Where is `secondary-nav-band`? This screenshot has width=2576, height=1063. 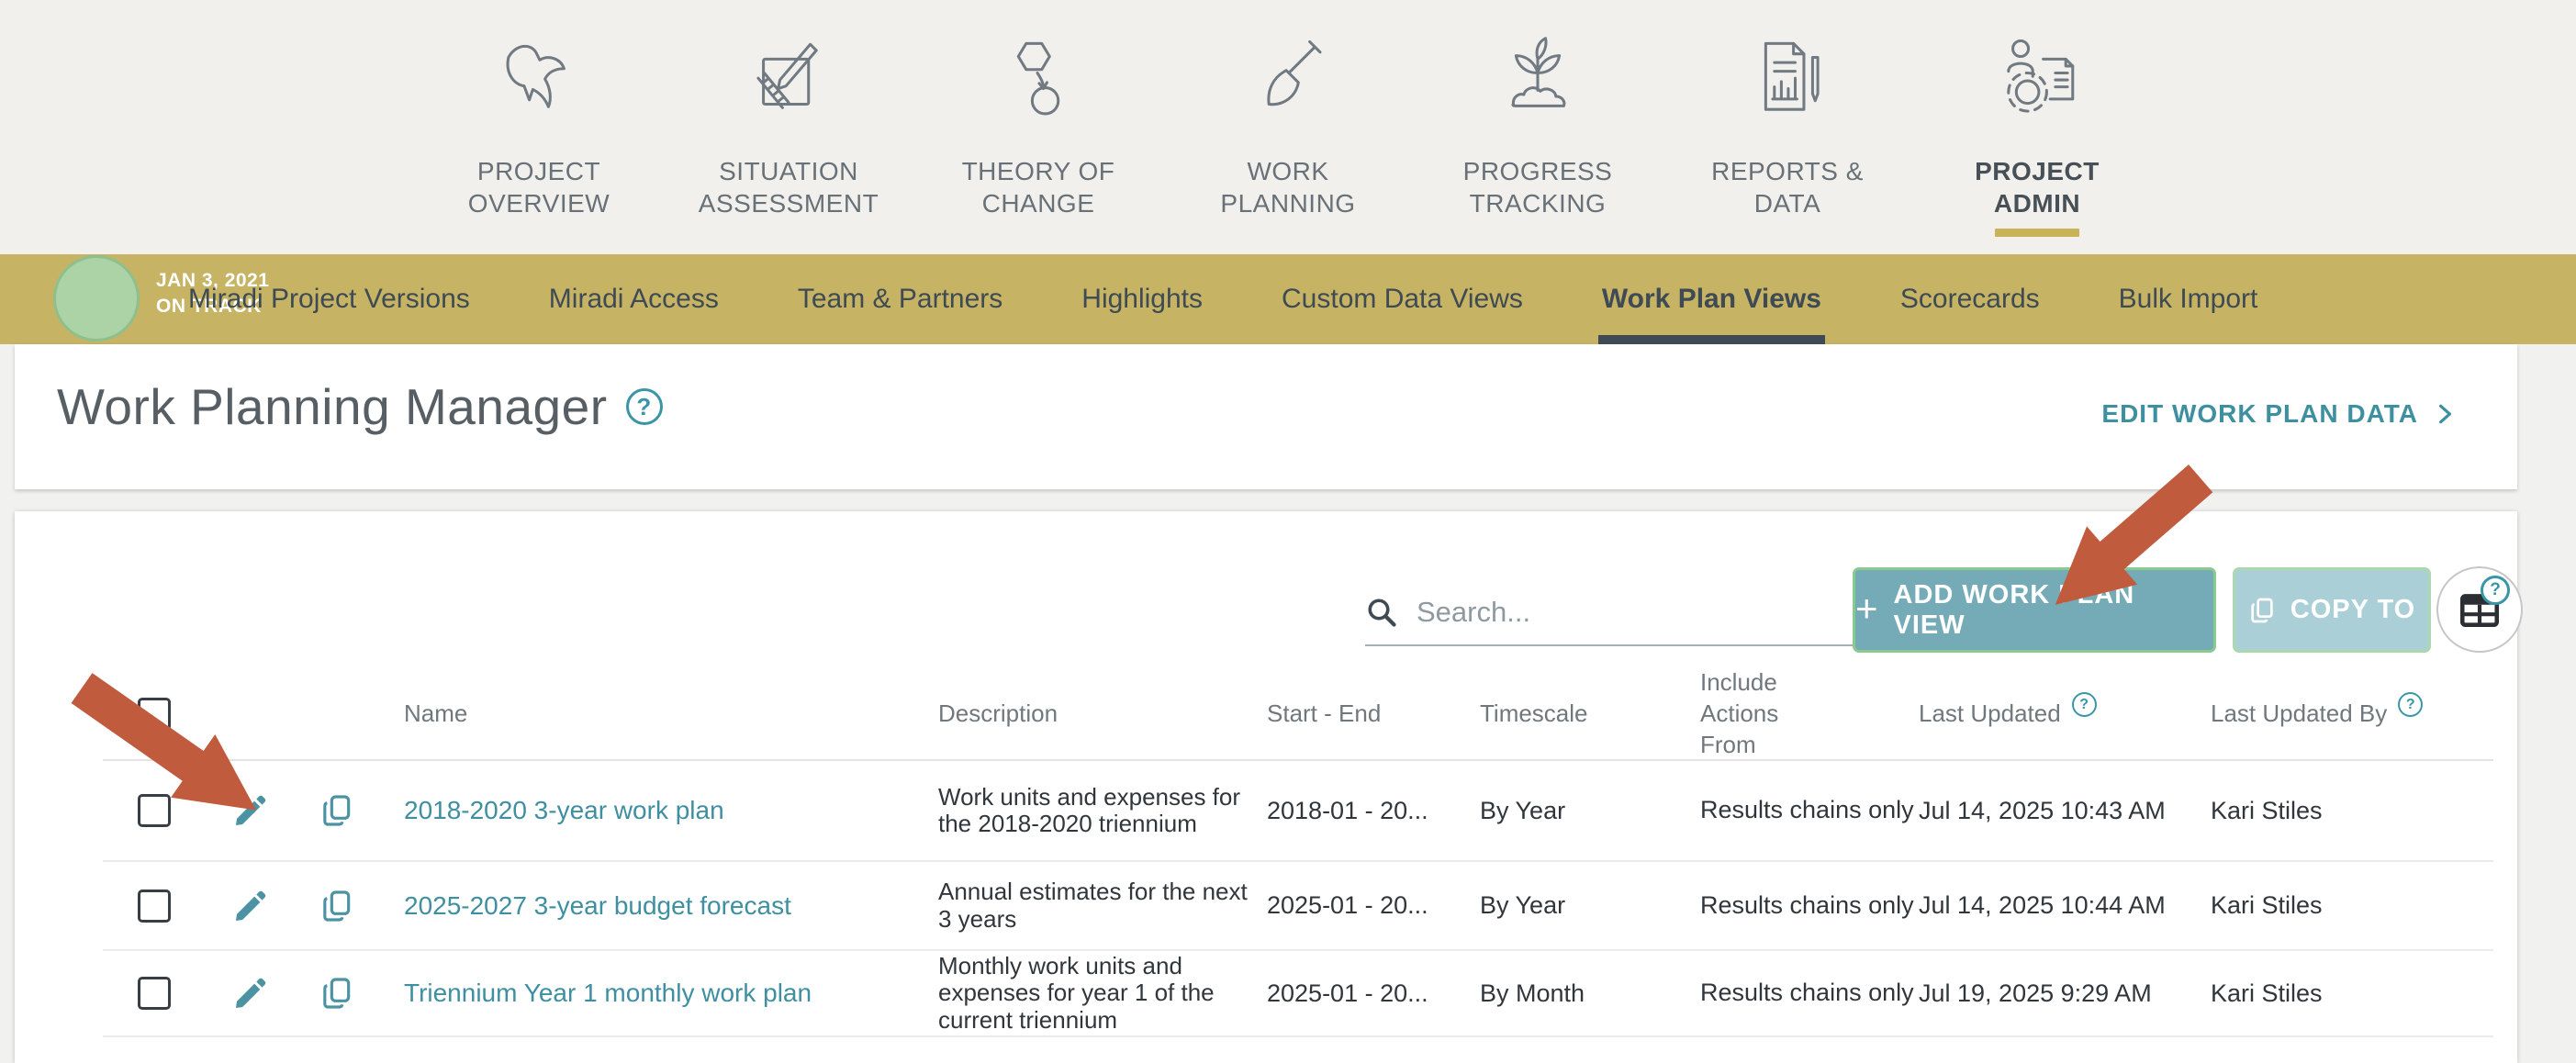
secondary-nav-band is located at coordinates (1288, 299).